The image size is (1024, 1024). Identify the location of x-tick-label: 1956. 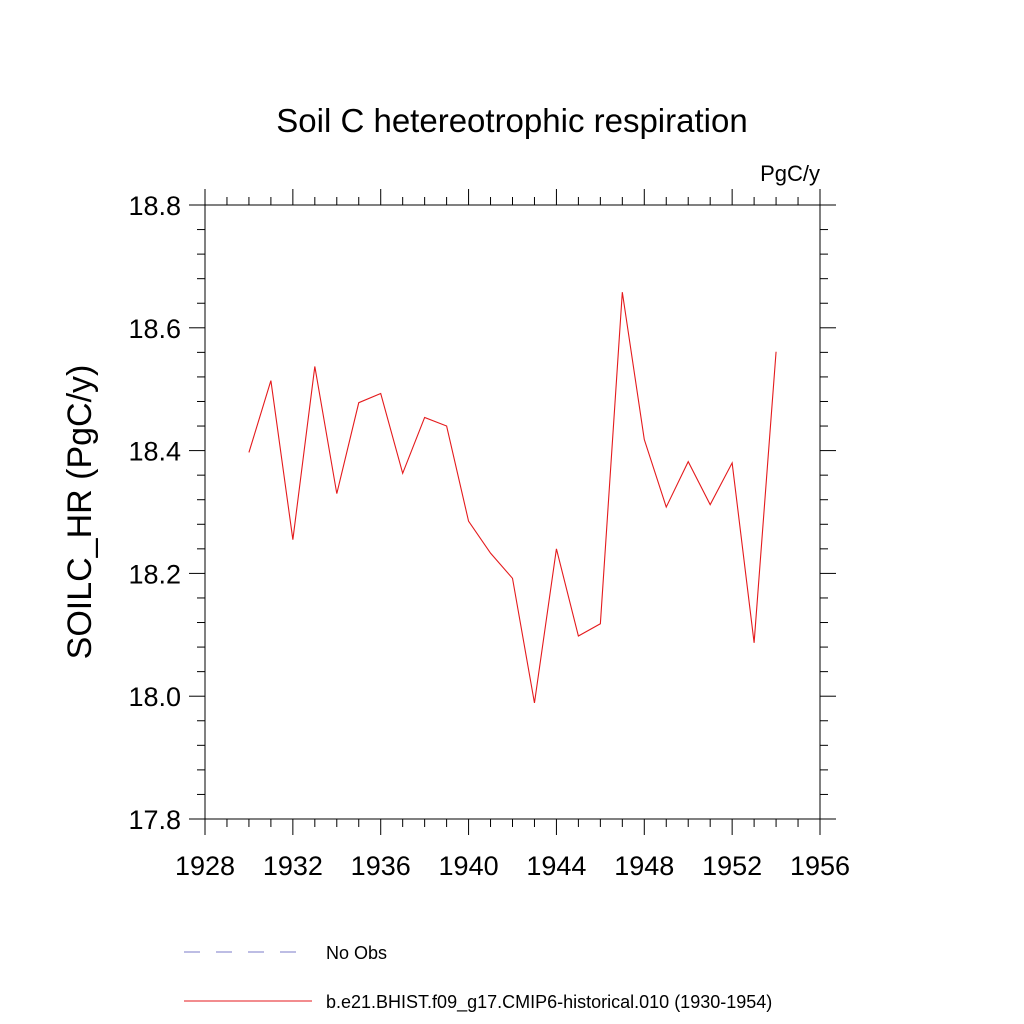
(820, 866).